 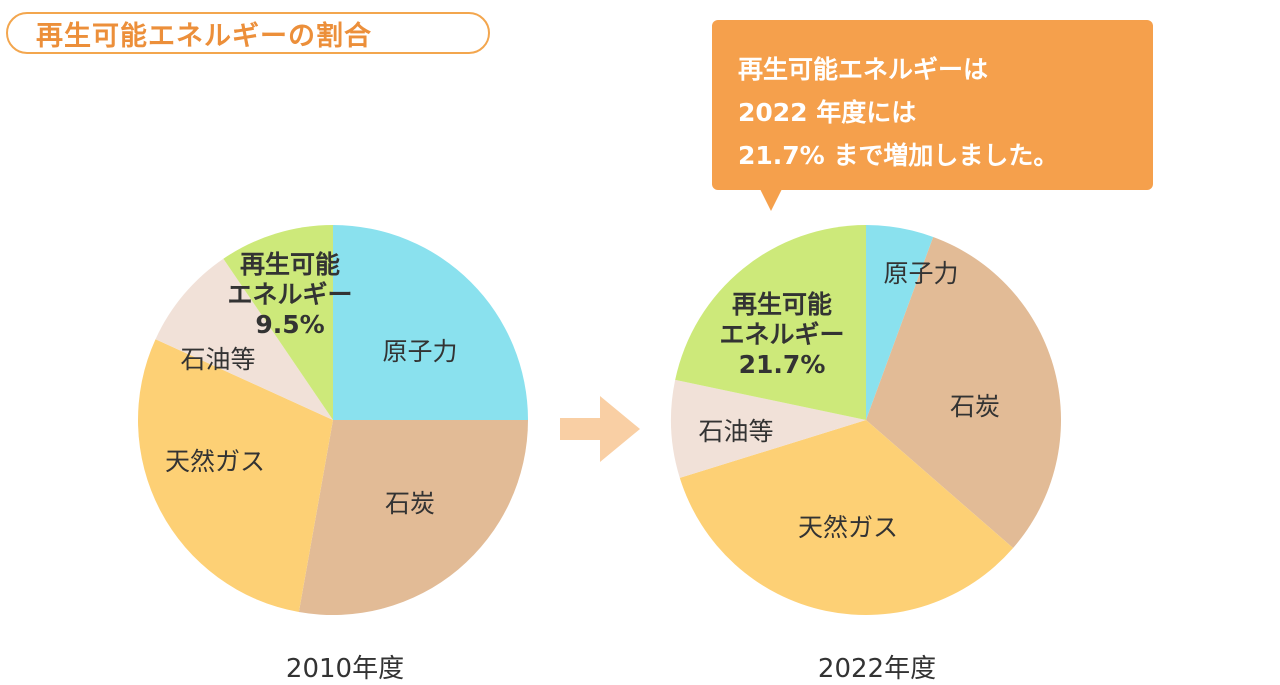 What do you see at coordinates (345, 669) in the screenshot?
I see `chart-1-caption: 2010年度` at bounding box center [345, 669].